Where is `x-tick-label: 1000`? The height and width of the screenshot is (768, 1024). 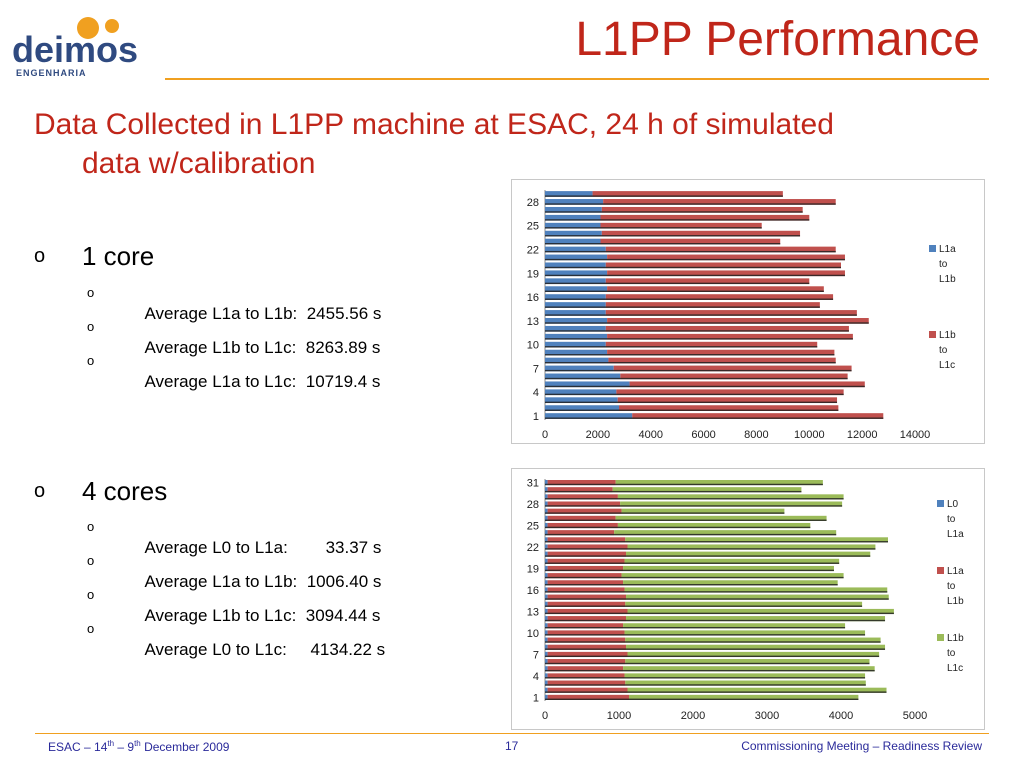
x-tick-label: 1000 is located at coordinates (619, 716).